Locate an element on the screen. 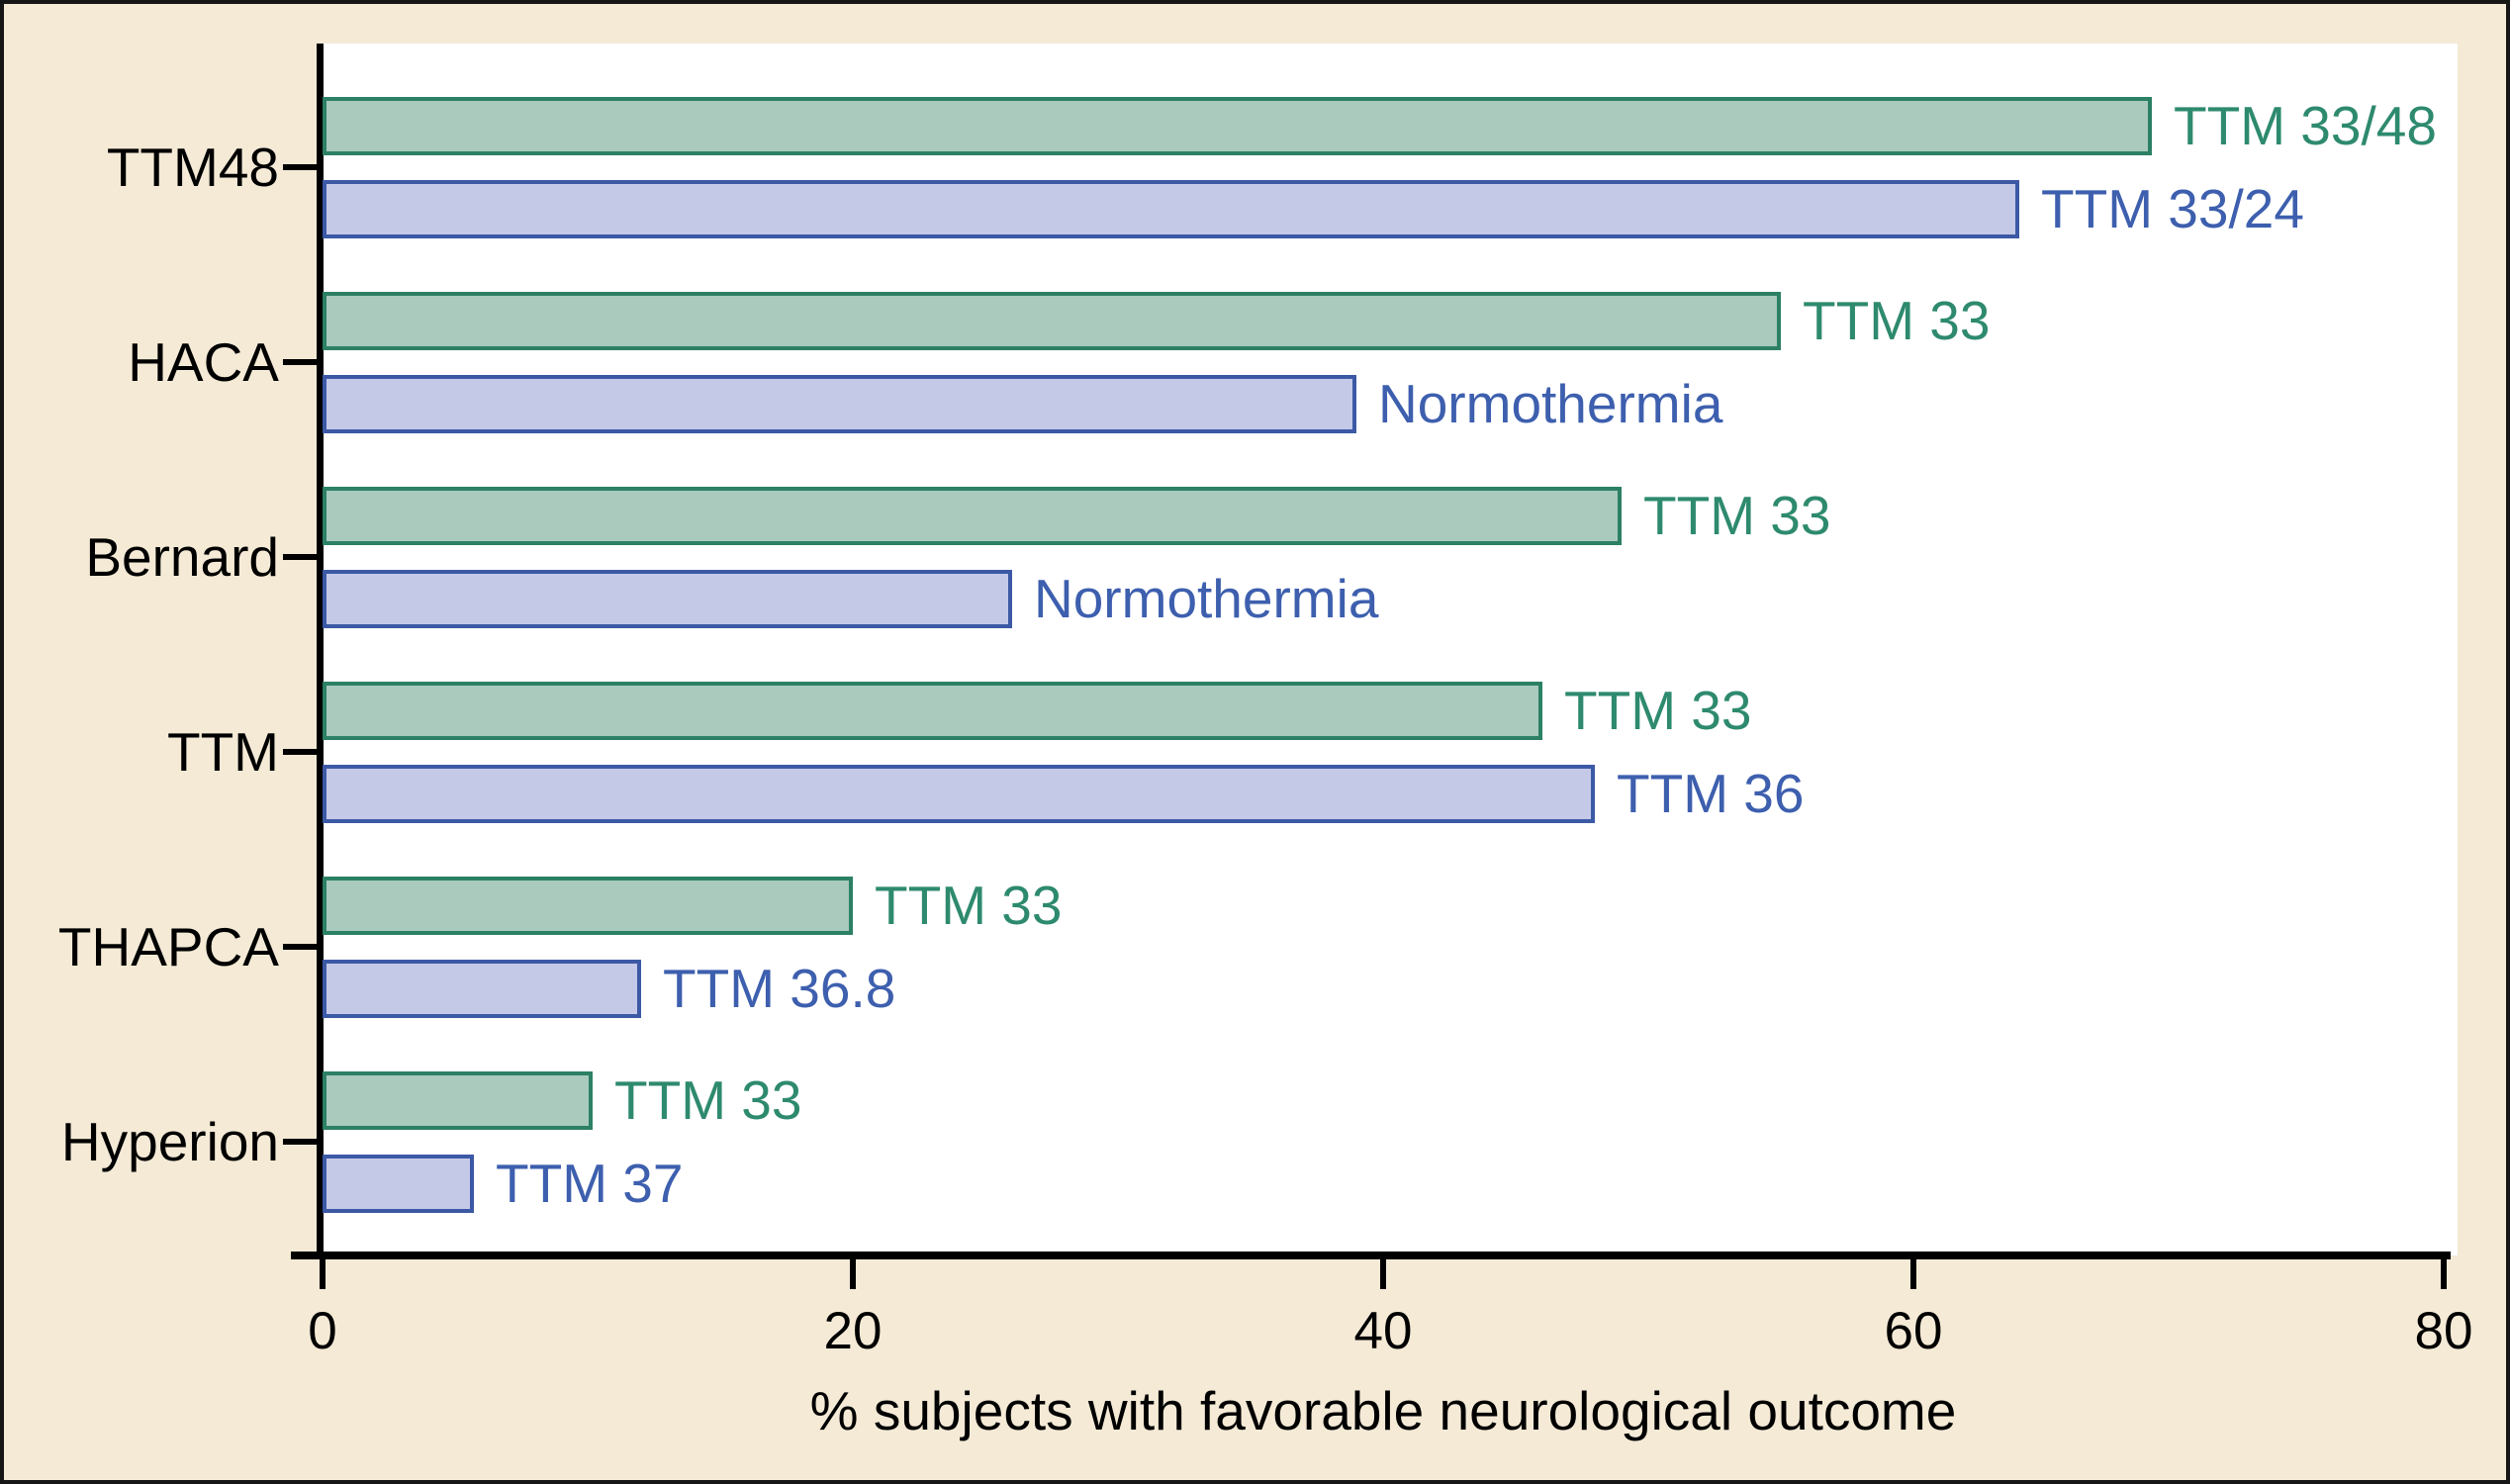 The image size is (2510, 1484). bar-label-blue: TTM 37 is located at coordinates (590, 1183).